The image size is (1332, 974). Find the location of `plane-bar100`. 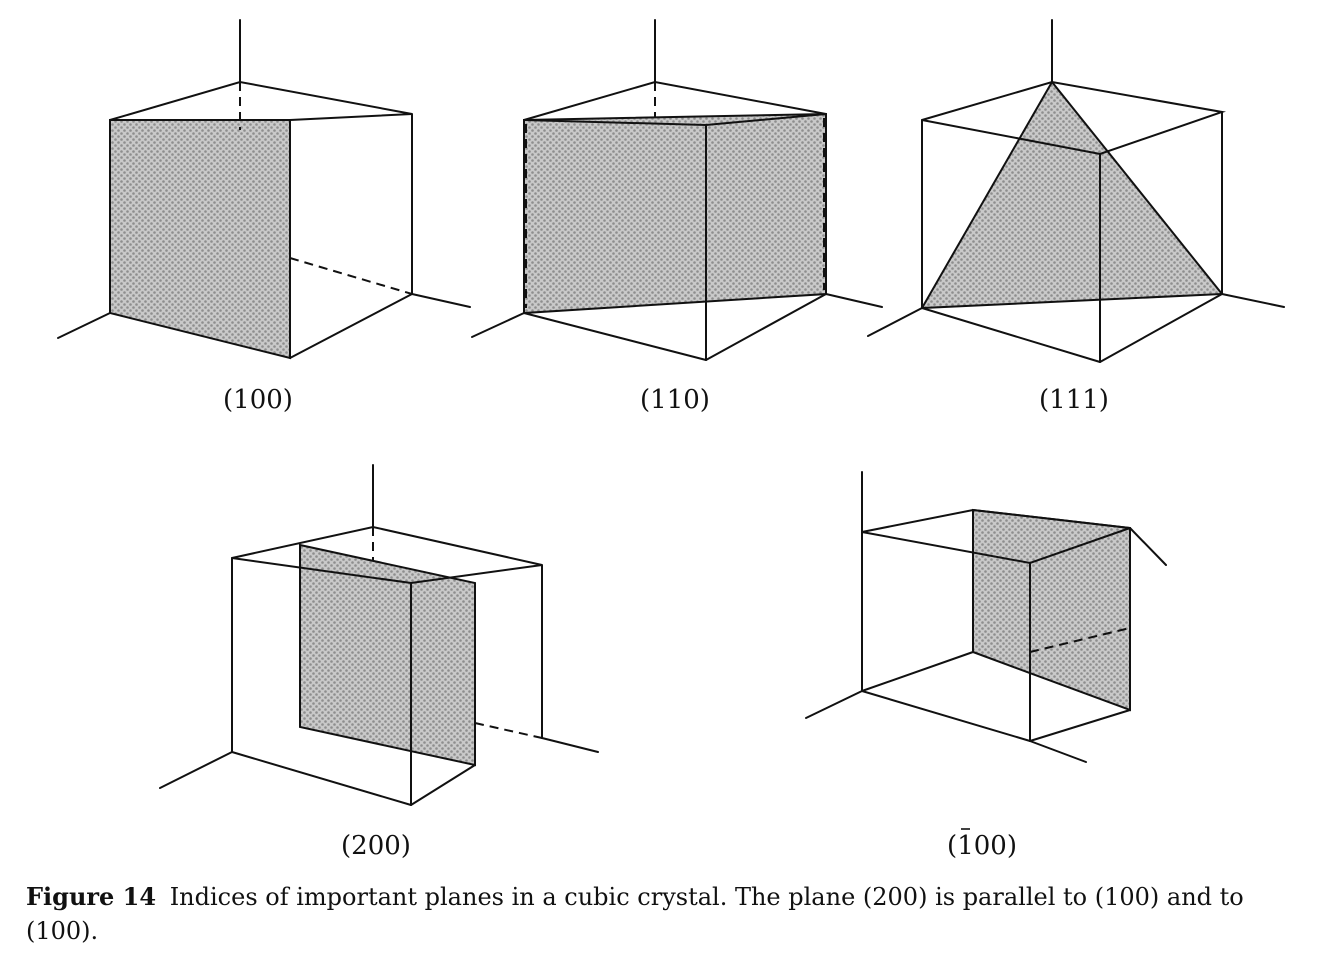

plane-bar100 is located at coordinates (1051, 610).